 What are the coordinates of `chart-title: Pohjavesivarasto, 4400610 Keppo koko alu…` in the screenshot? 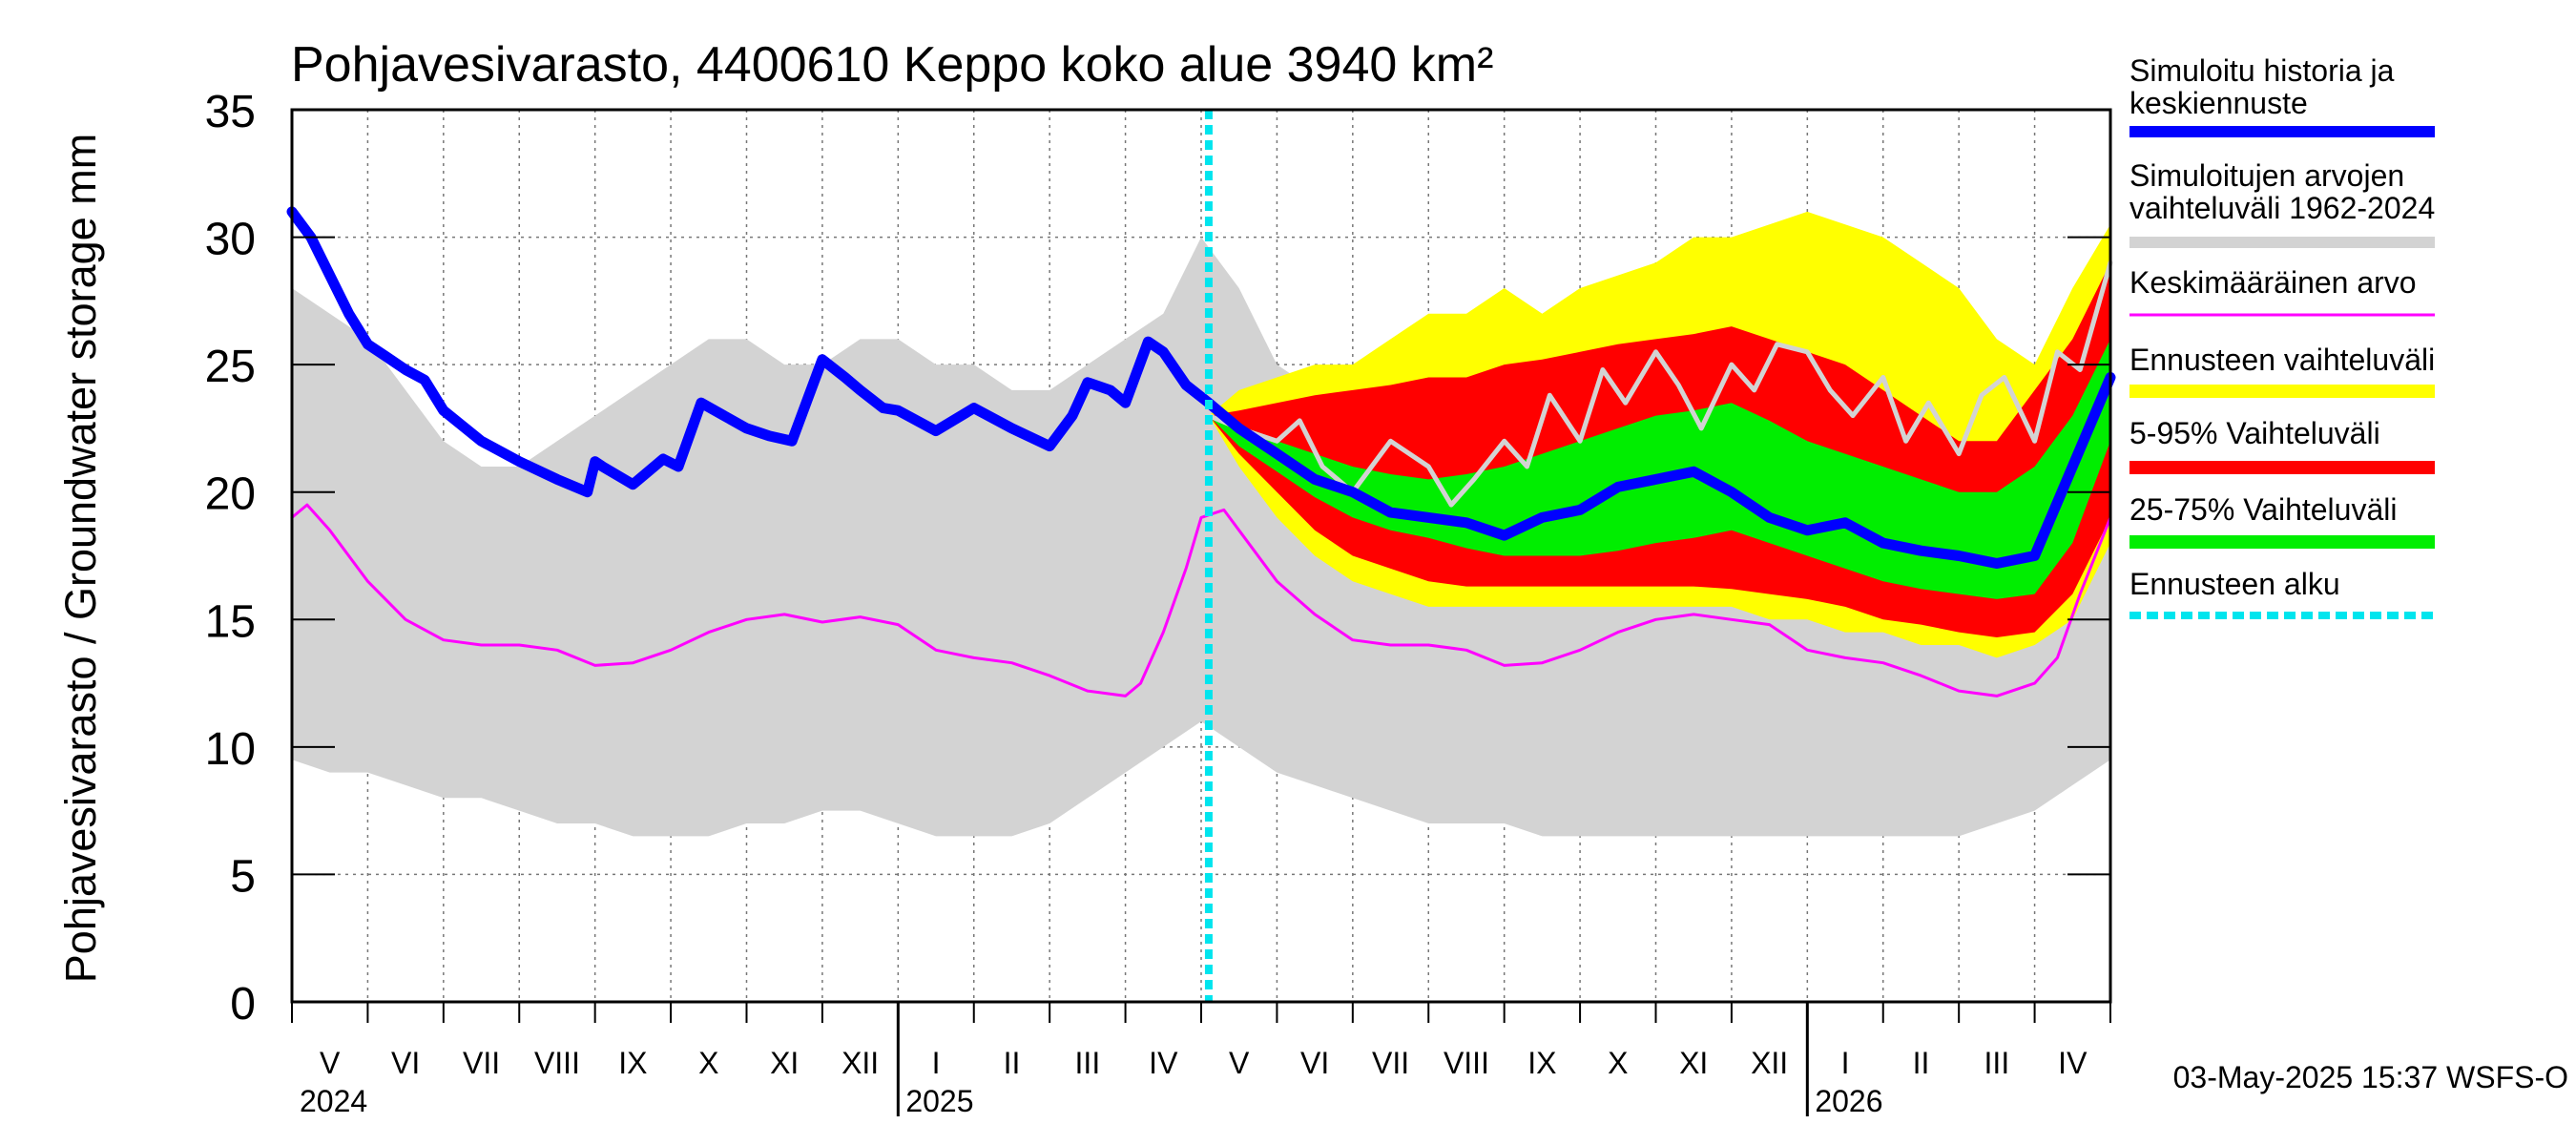 It's located at (892, 65).